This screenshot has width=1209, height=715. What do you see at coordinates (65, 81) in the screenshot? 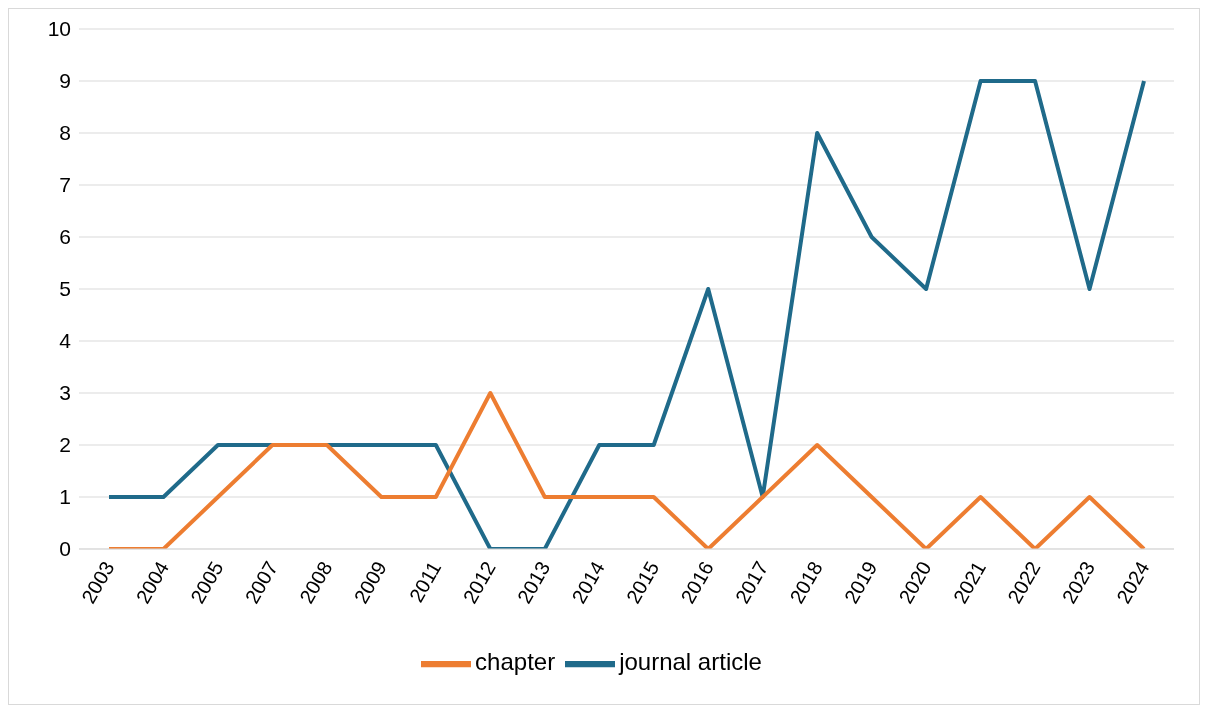
I see `y-tick-label: 9` at bounding box center [65, 81].